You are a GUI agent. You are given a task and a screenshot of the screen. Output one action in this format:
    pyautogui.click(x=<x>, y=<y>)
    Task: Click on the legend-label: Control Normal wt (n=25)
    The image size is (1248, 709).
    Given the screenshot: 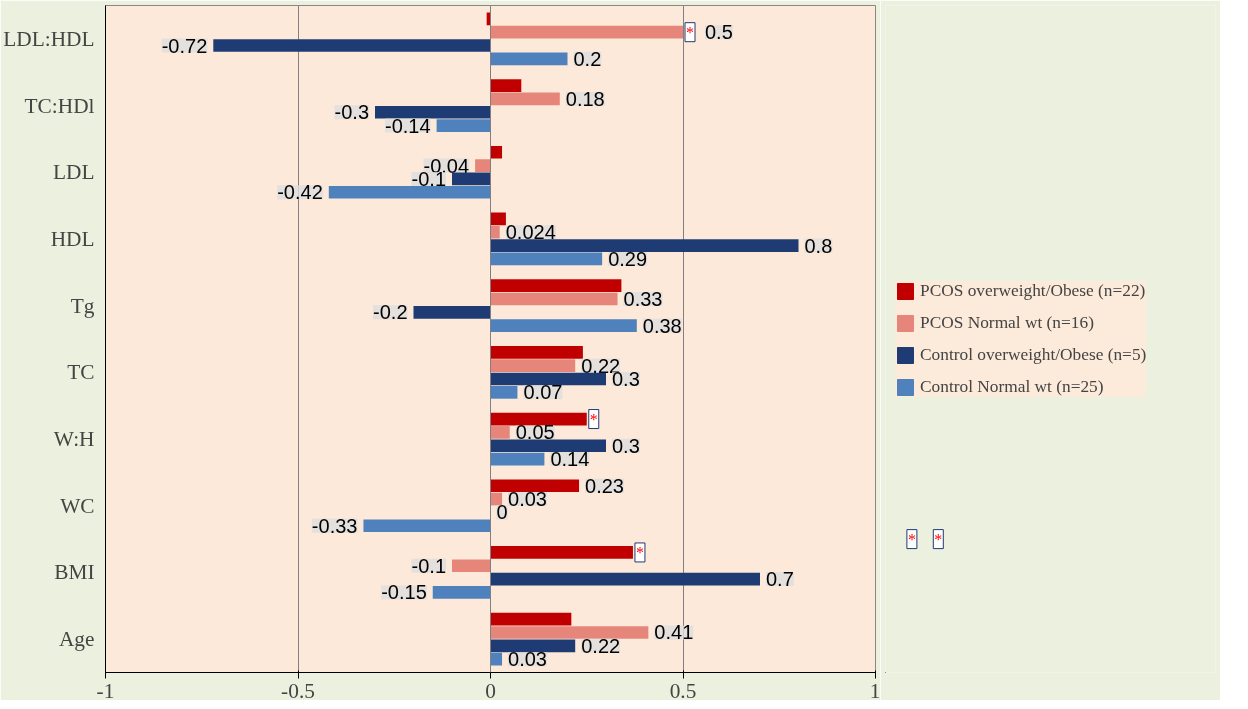 What is the action you would take?
    pyautogui.click(x=1012, y=386)
    